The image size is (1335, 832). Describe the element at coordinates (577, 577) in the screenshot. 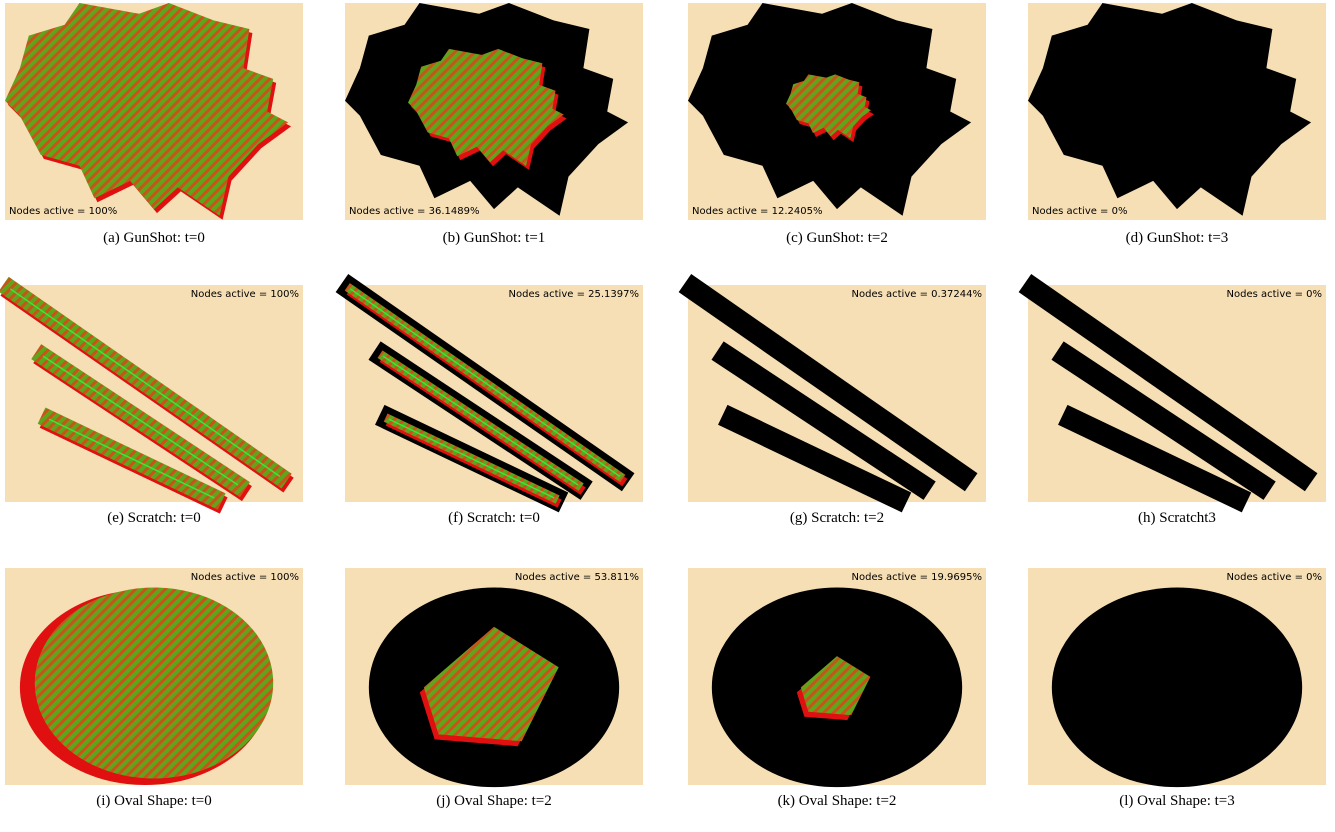

I see `overlay-label: Nodes active = 53.811%` at that location.